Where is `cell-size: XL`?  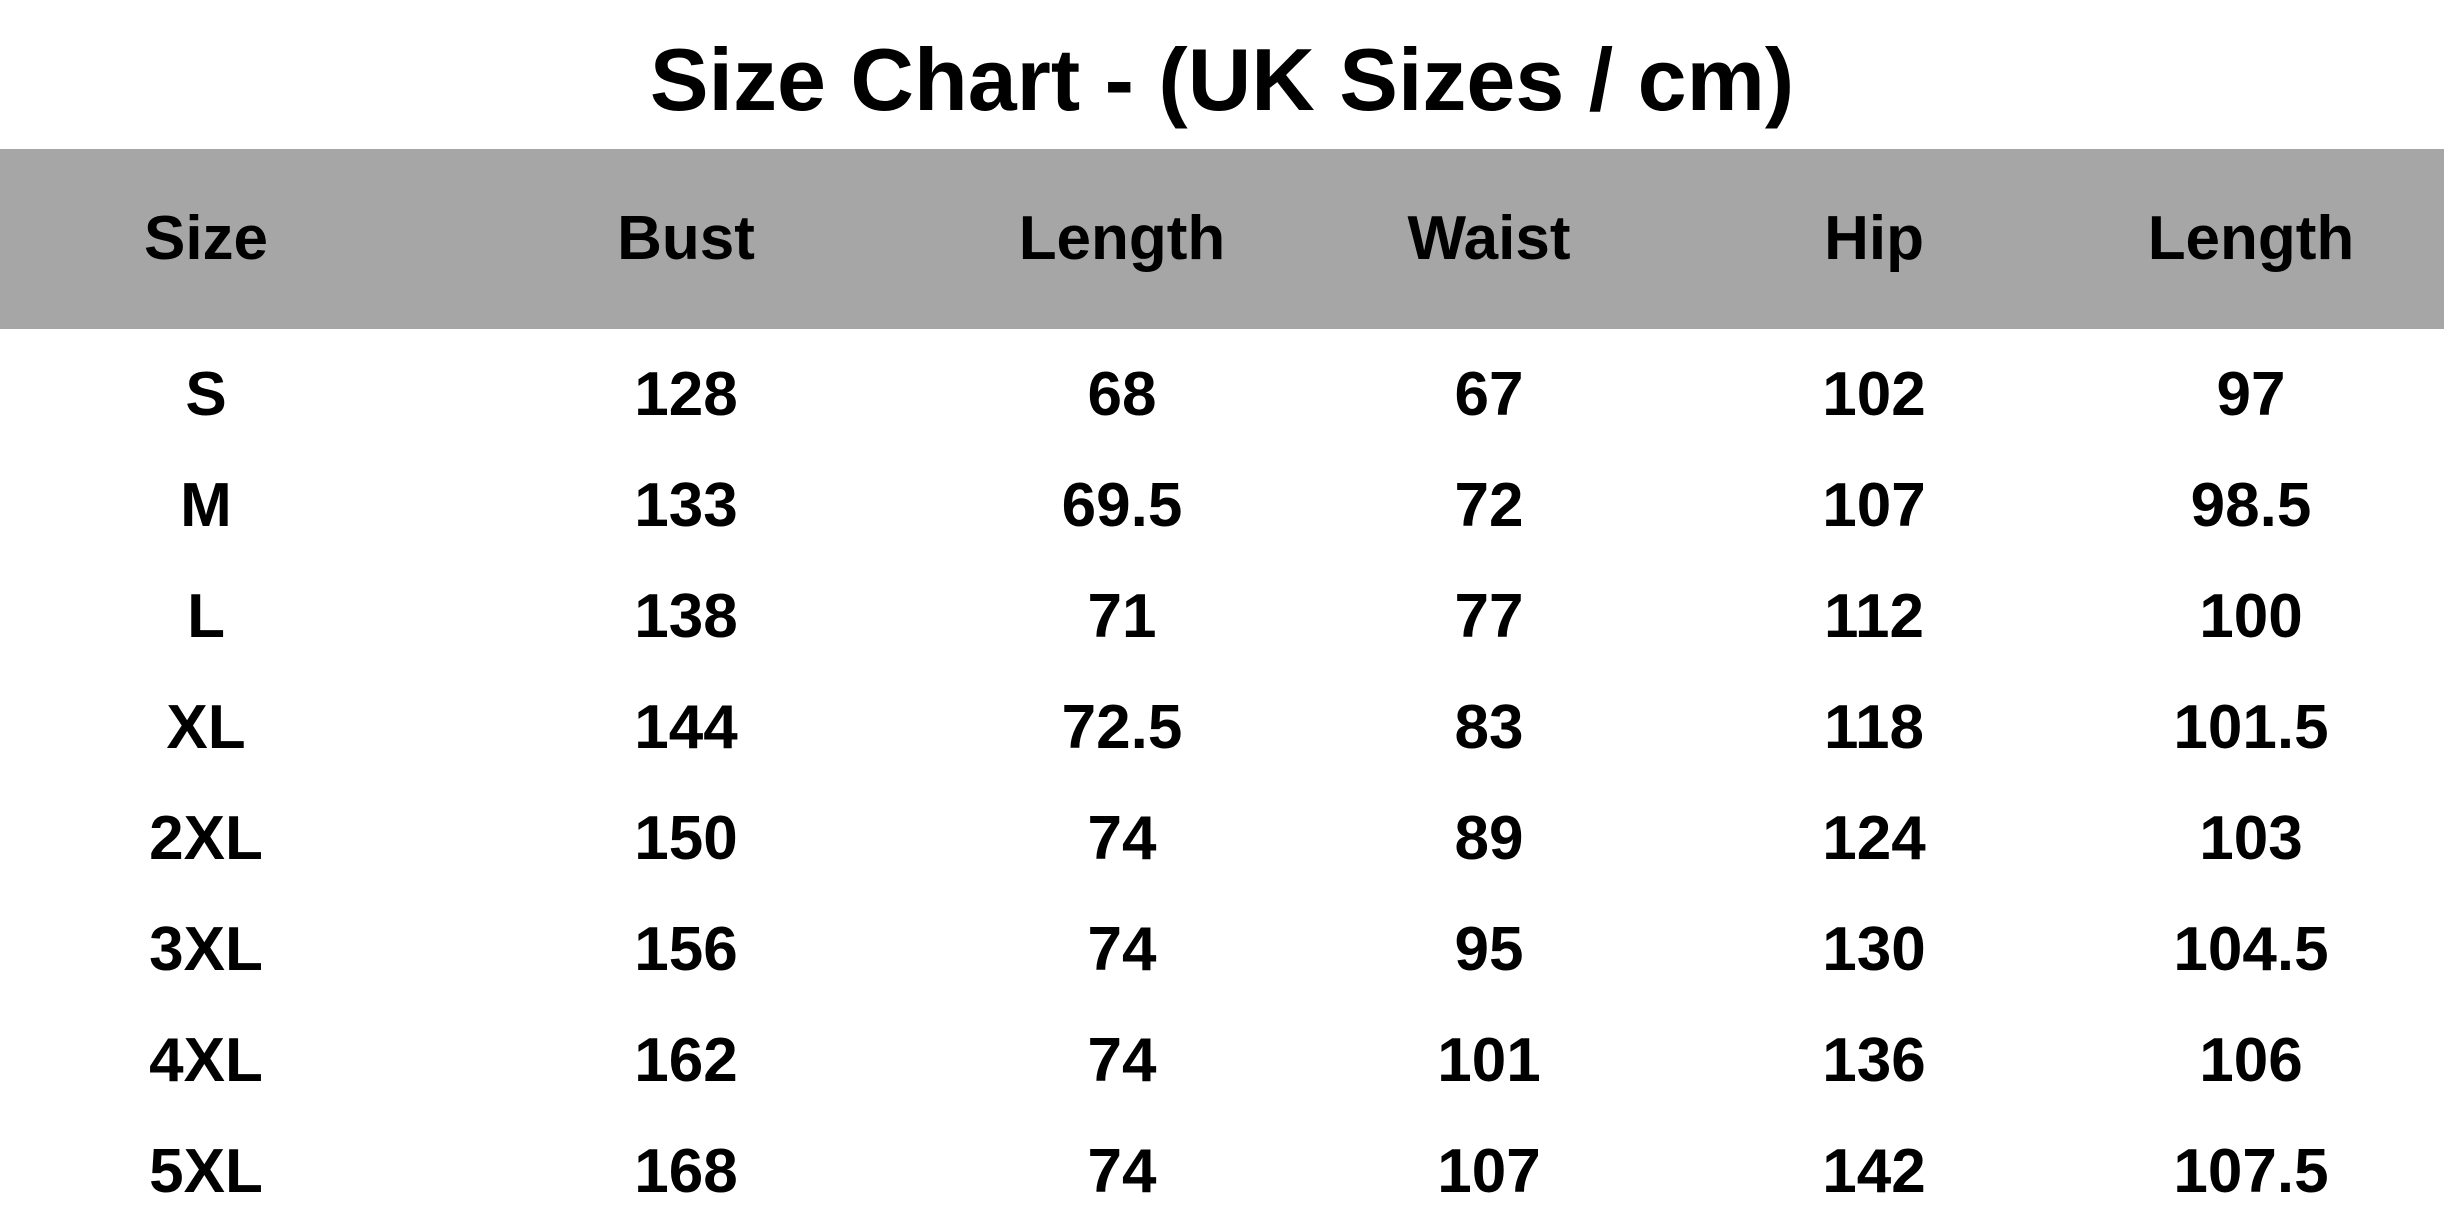
cell-size: XL is located at coordinates (206, 727).